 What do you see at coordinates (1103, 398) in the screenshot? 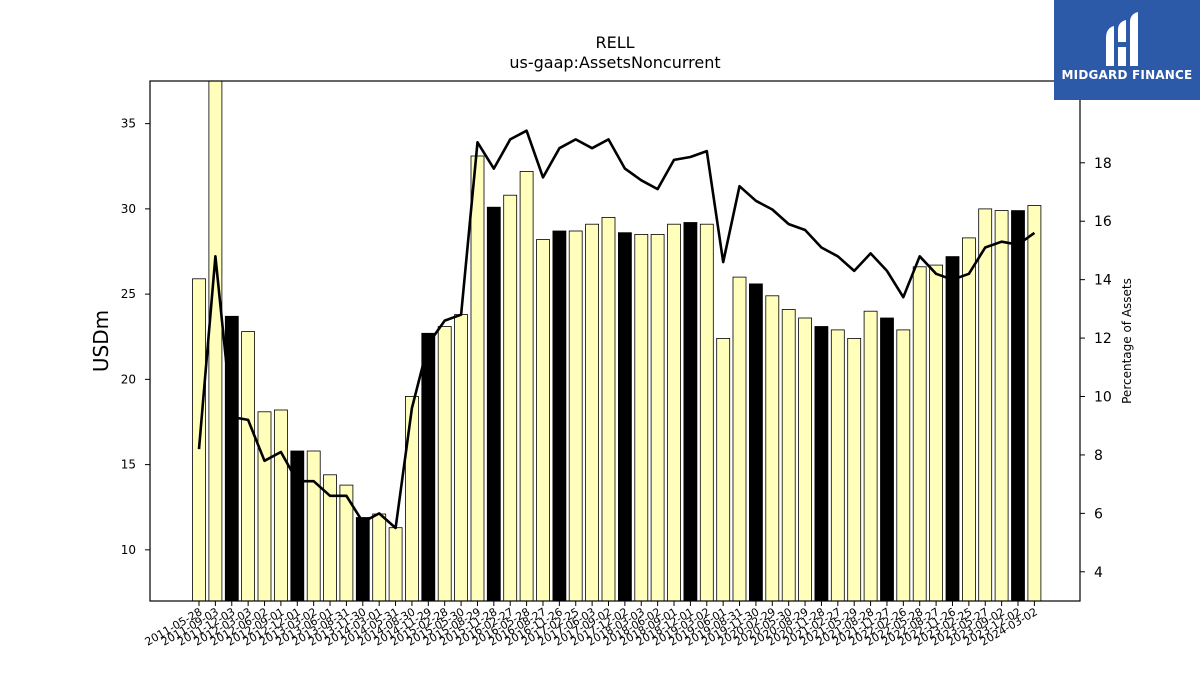
I see `y2-tick-label: 10` at bounding box center [1103, 398].